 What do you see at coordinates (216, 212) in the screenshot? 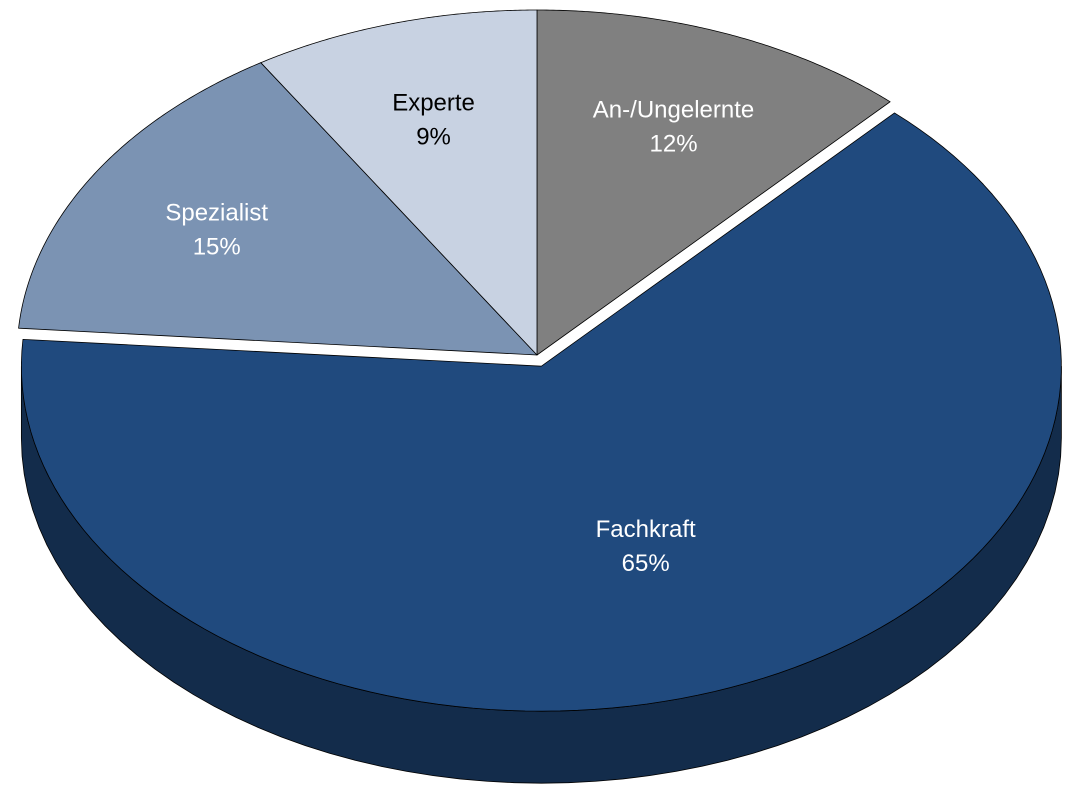
I see `slice-label-name: Spezialist` at bounding box center [216, 212].